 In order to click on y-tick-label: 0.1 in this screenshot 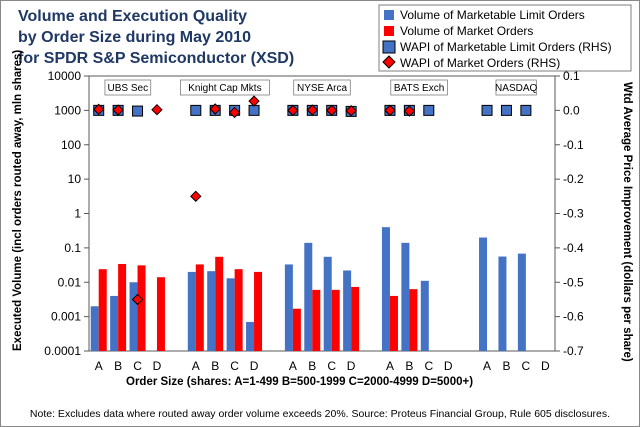, I will do `click(72, 248)`.